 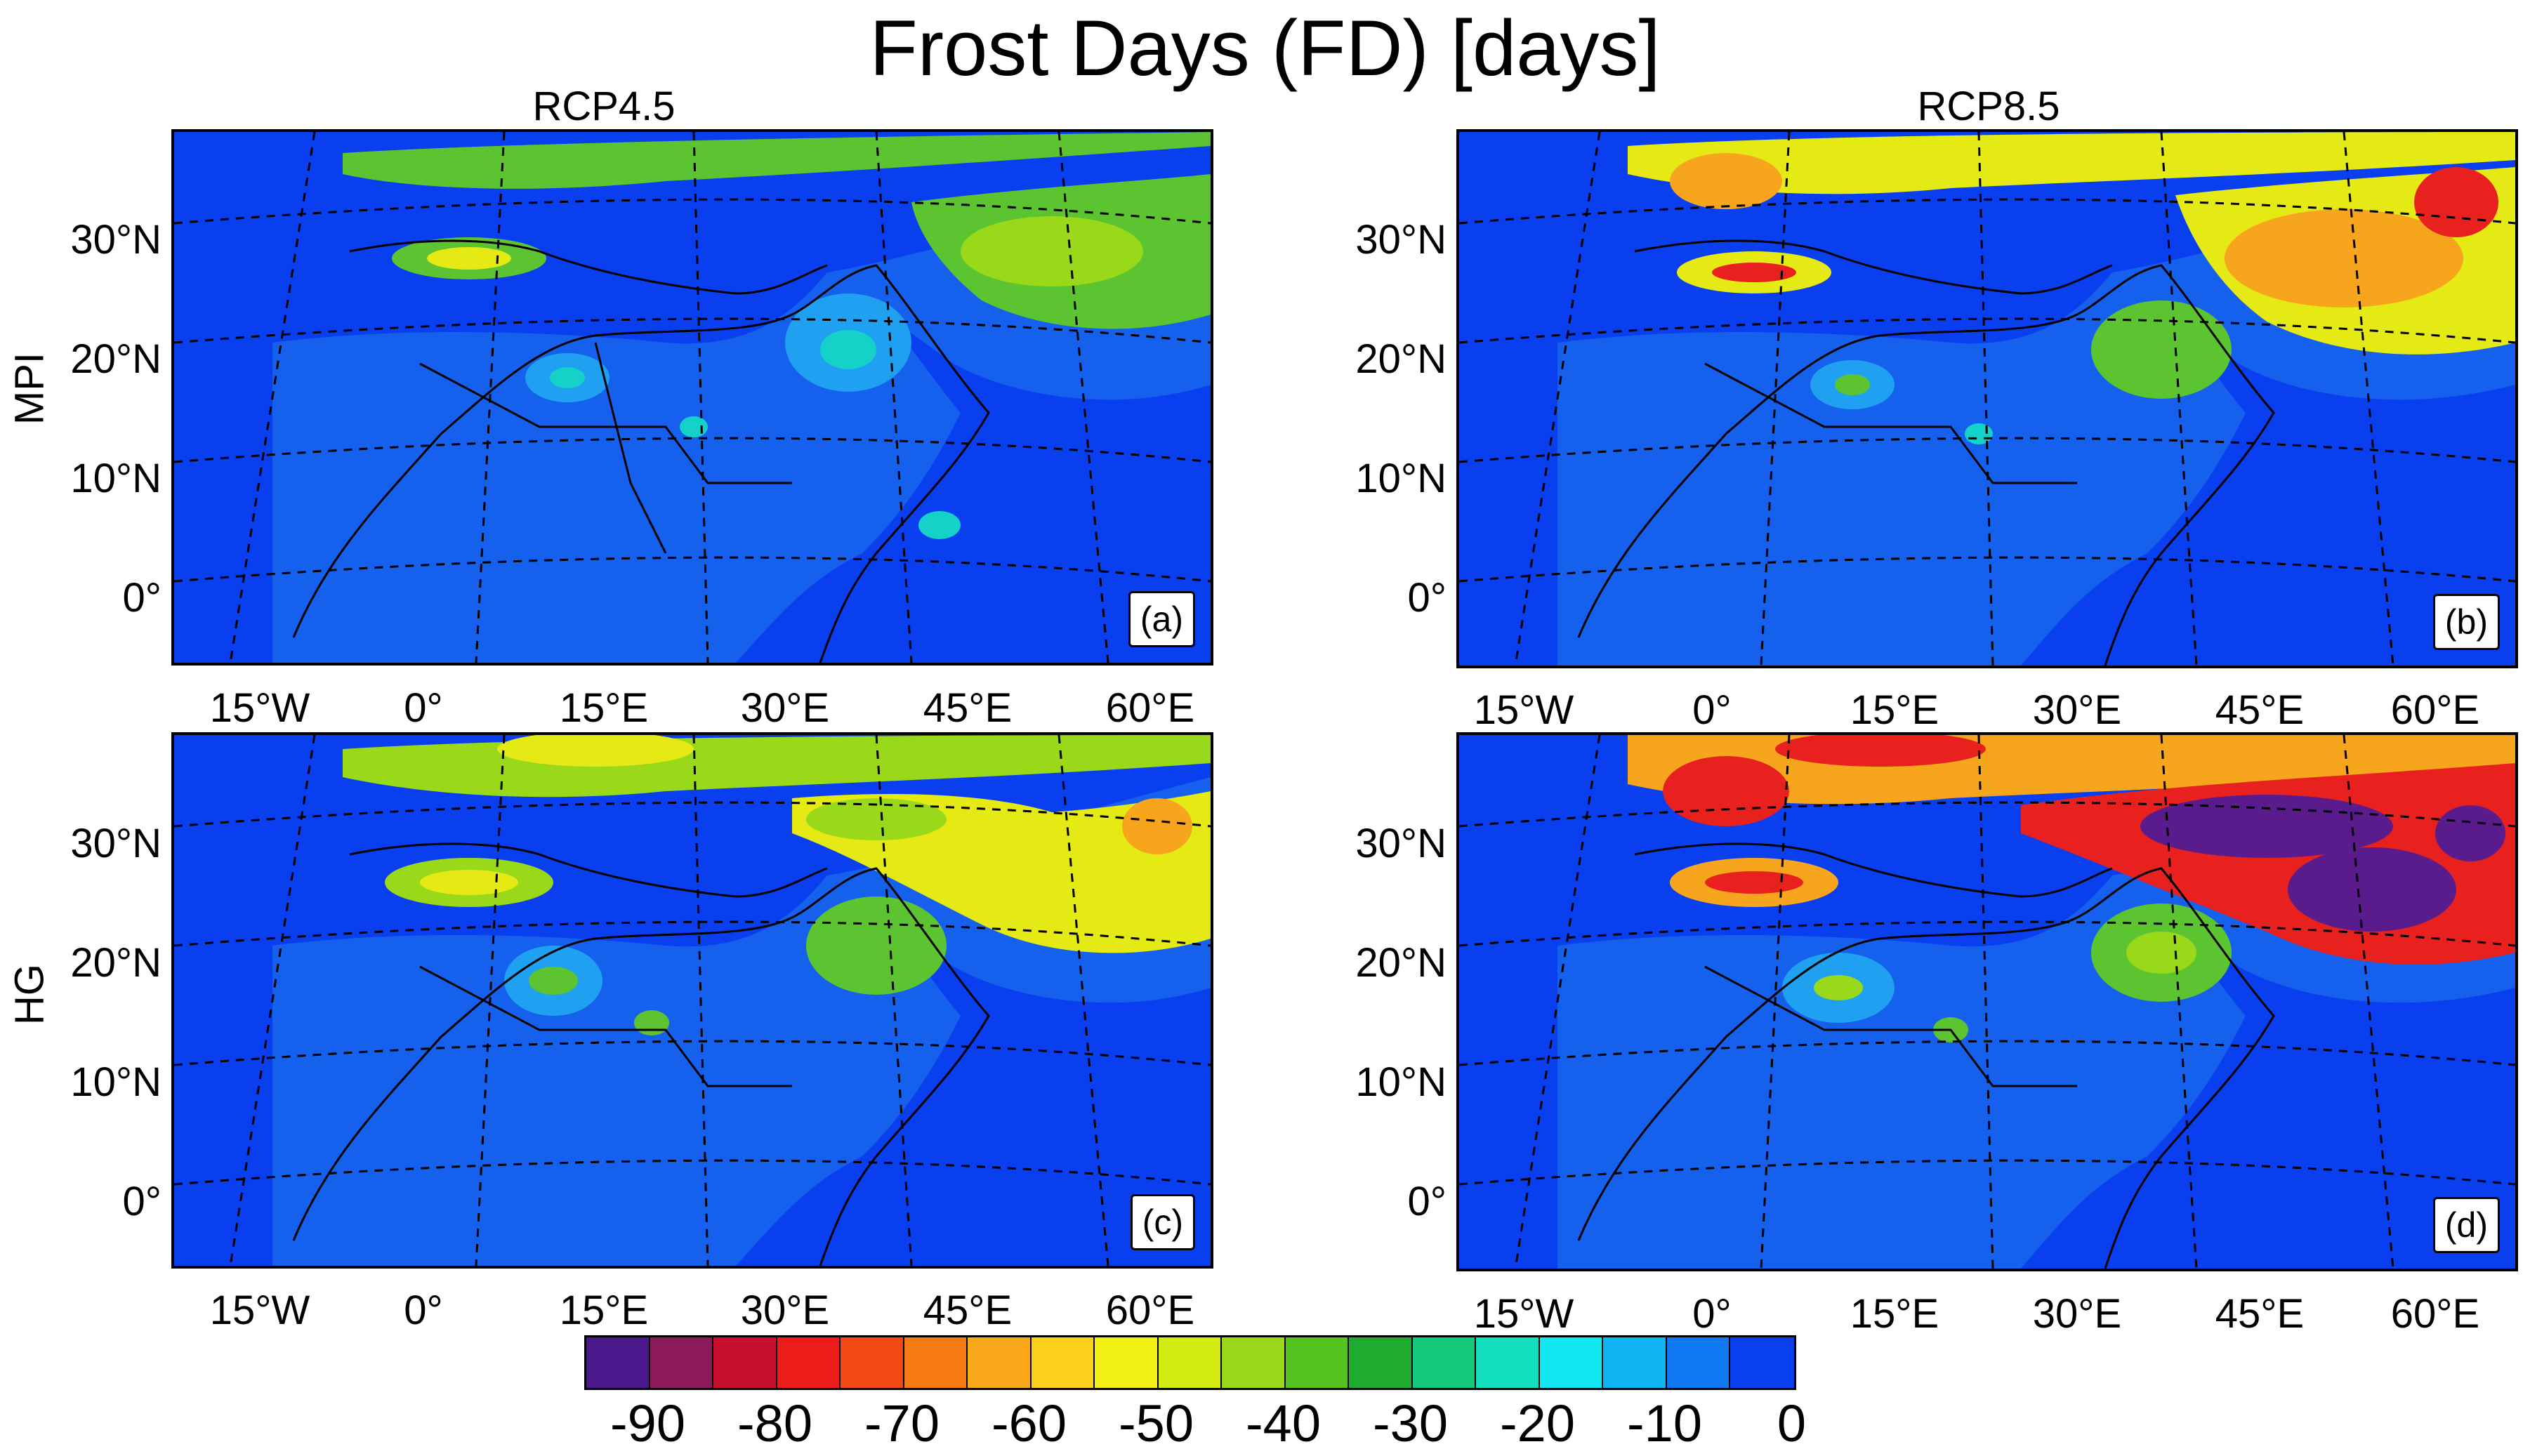 I want to click on lon-label-b-15w: 15°W, so click(x=1524, y=710).